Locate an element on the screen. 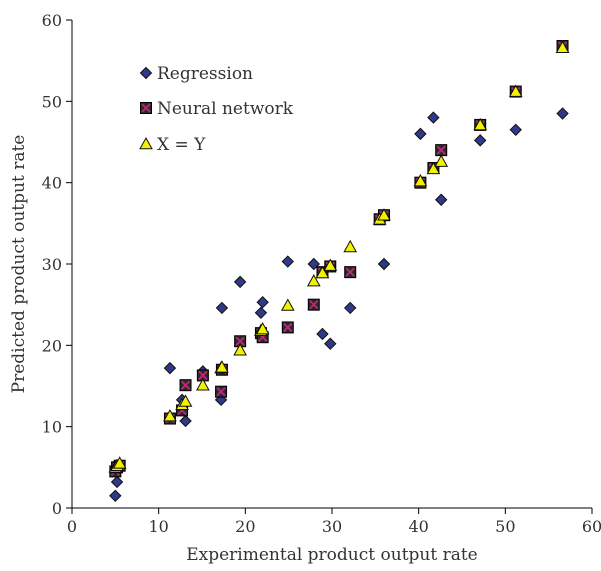  legend-label-regression: Regression is located at coordinates (205, 74).